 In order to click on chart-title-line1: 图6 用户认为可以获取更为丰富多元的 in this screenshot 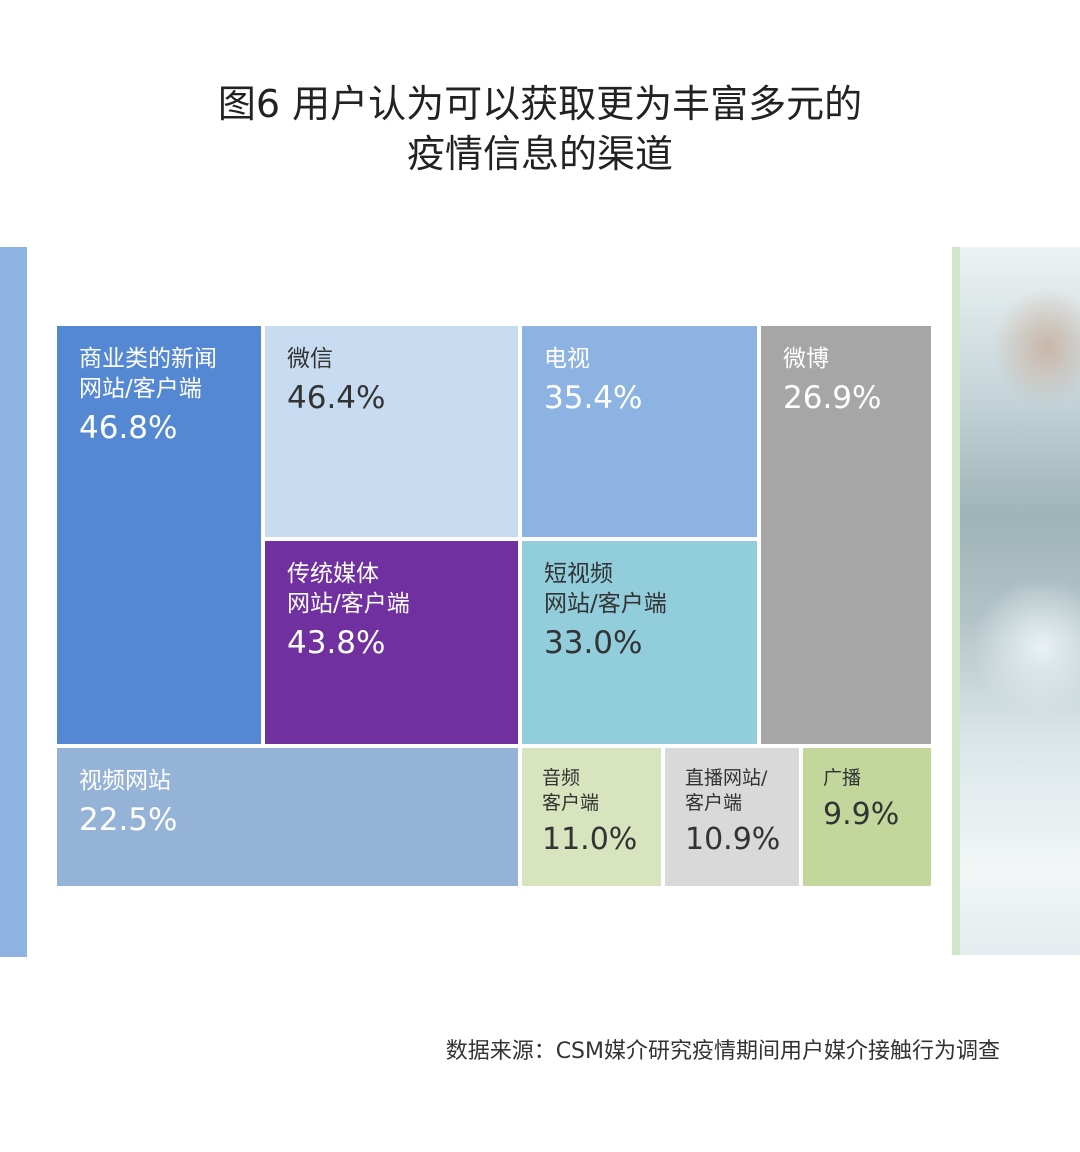, I will do `click(540, 104)`.